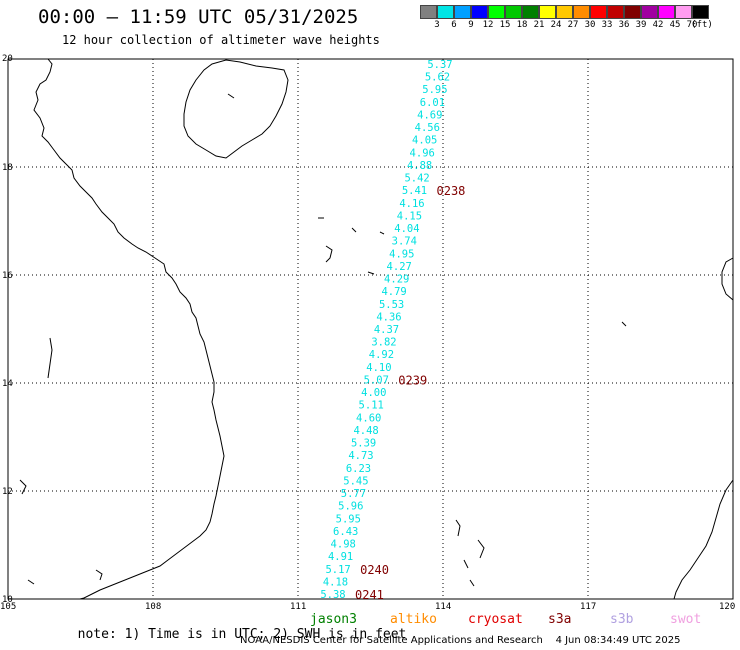 This screenshot has height=650, width=740. Describe the element at coordinates (432, 103) in the screenshot. I see `swh-value: 6.01` at that location.